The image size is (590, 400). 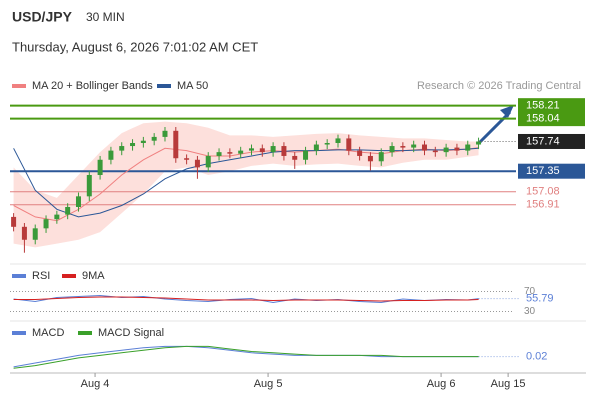 What do you see at coordinates (131, 333) in the screenshot?
I see `legend-label: MACD Signal` at bounding box center [131, 333].